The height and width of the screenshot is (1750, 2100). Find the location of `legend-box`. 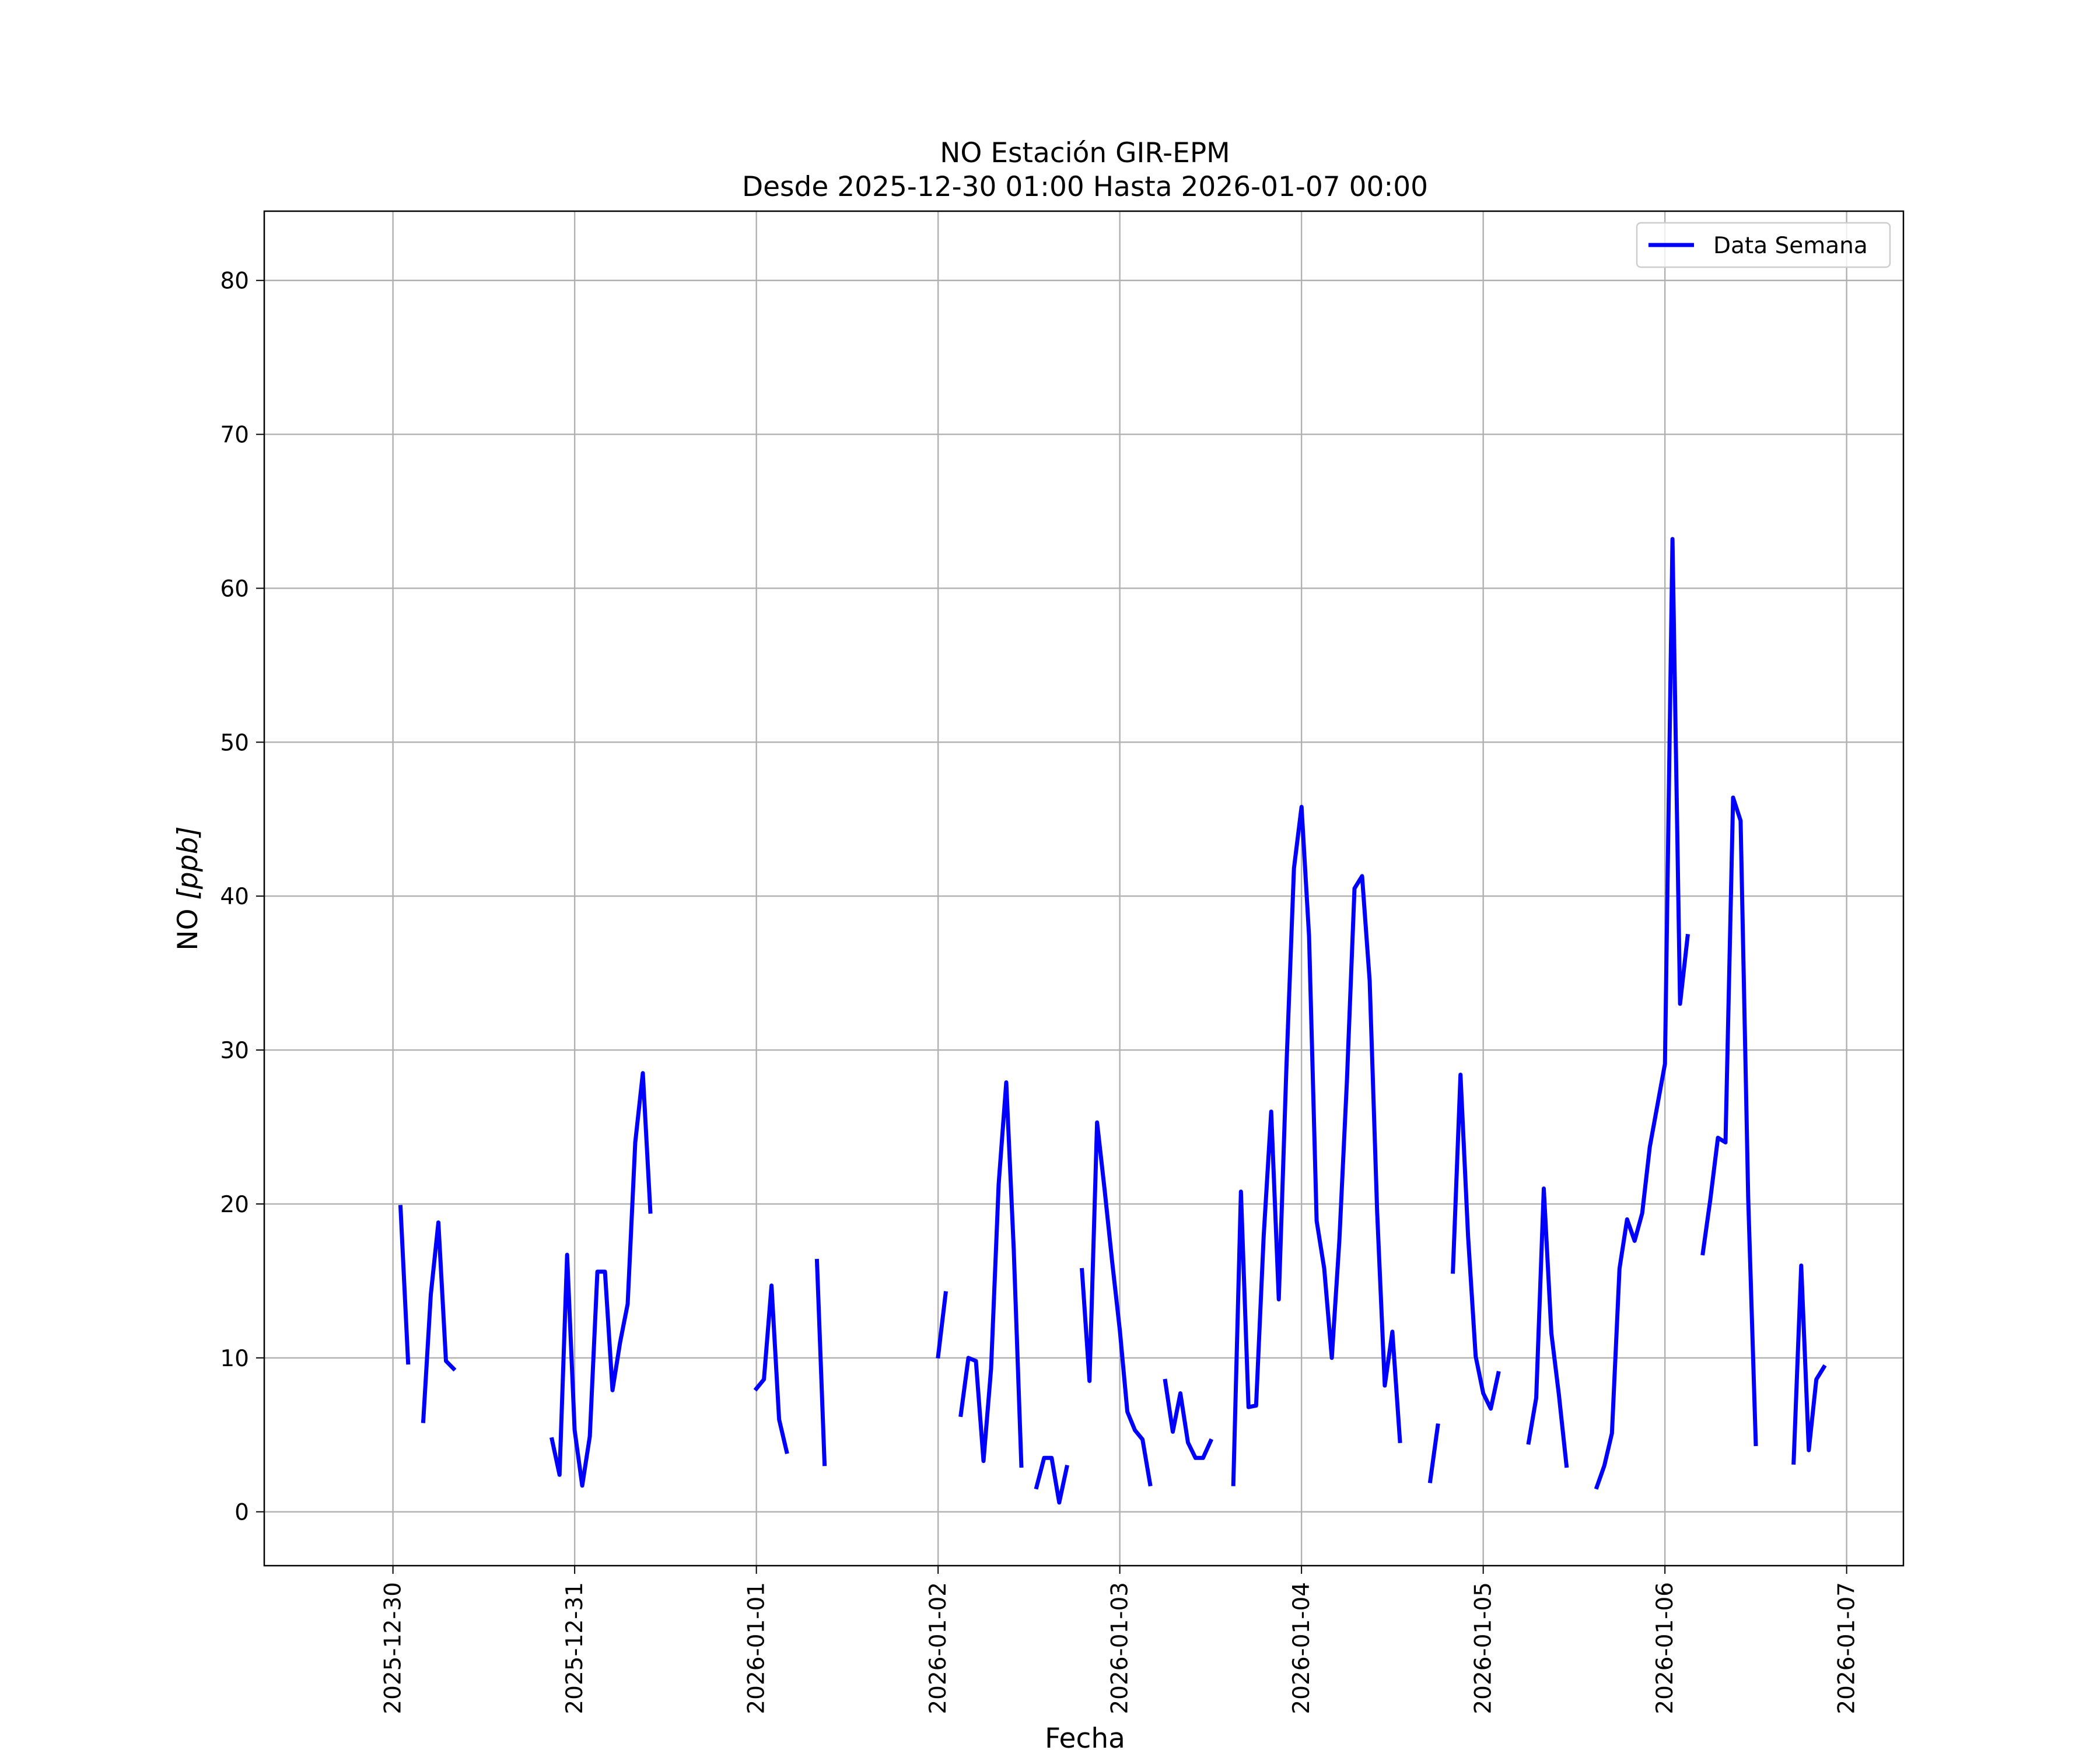

legend-box is located at coordinates (1763, 245).